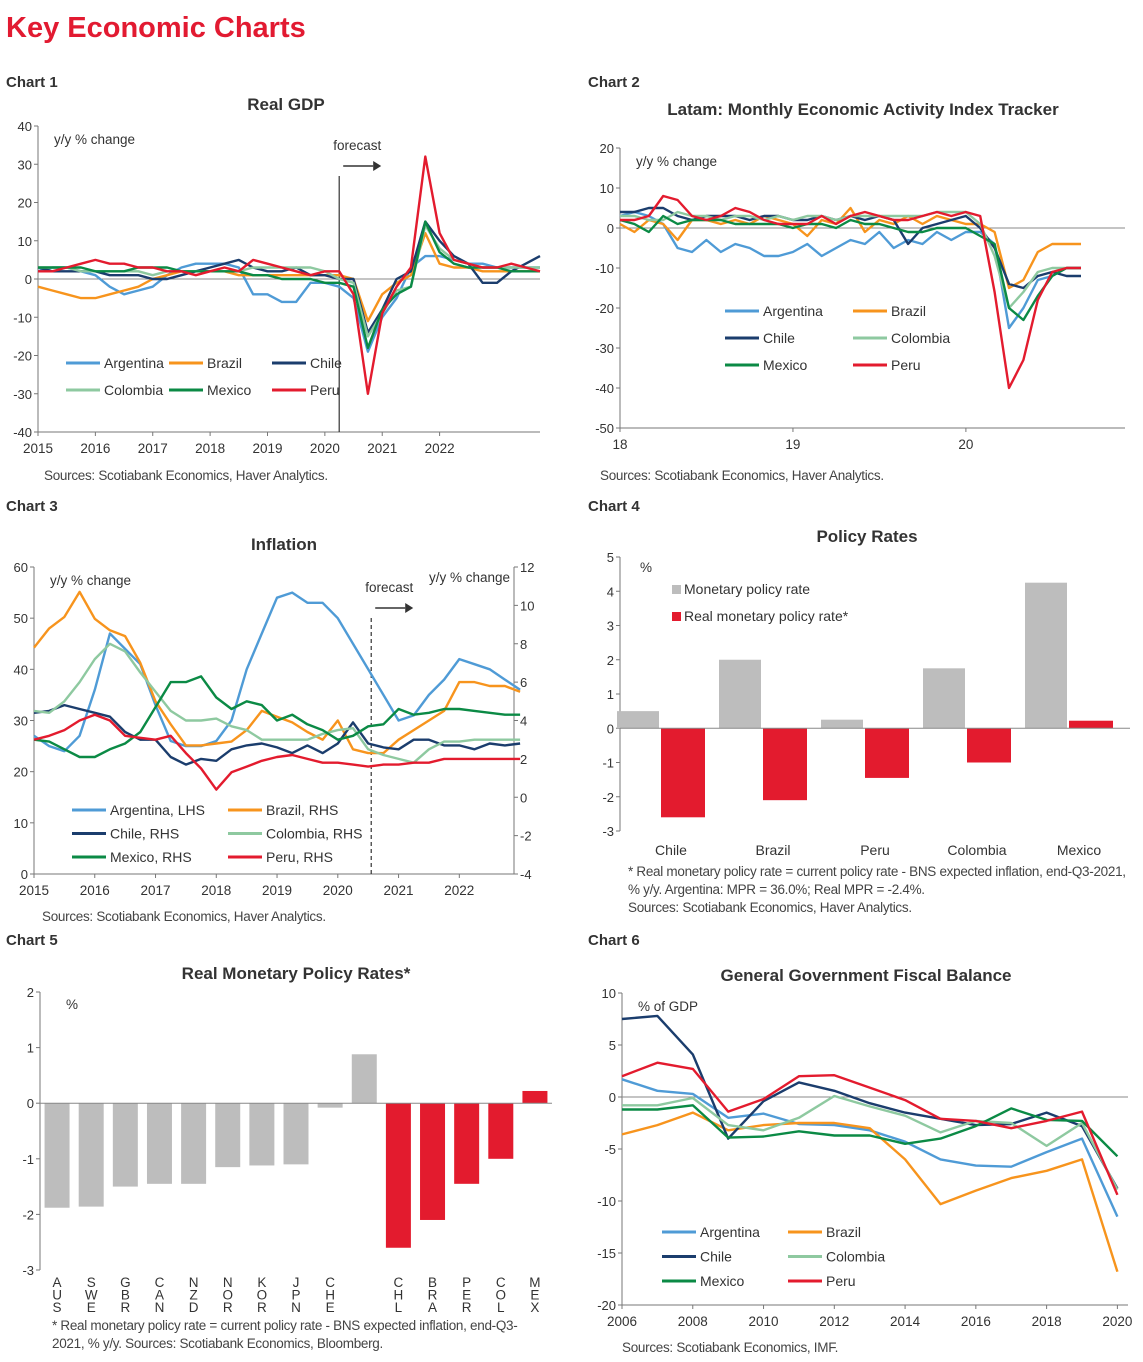  I want to click on y-tick-label: 4, so click(523, 721).